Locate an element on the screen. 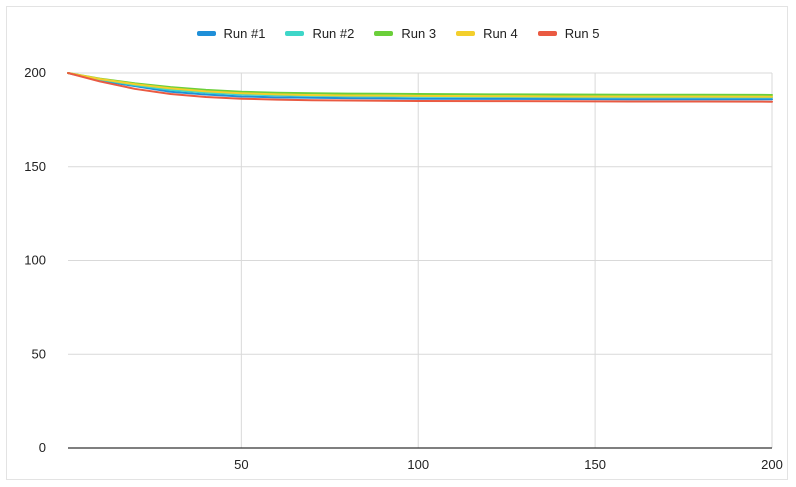 This screenshot has width=796, height=487. y-tick-label-100: 100 is located at coordinates (35, 260).